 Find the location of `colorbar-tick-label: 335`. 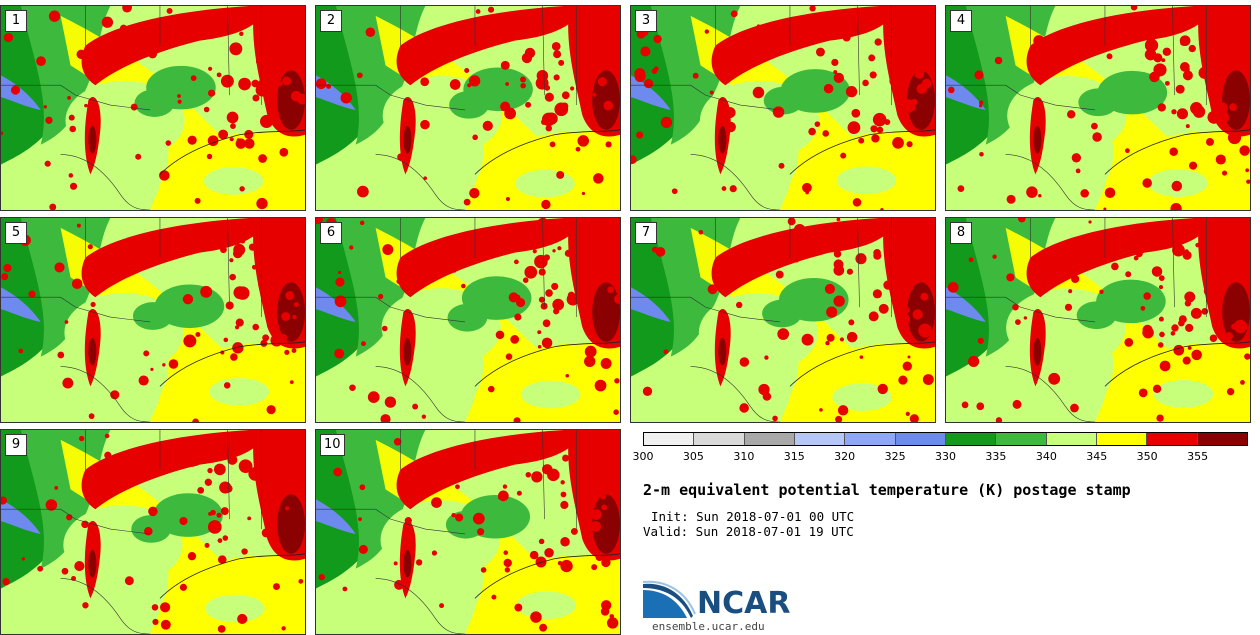

colorbar-tick-label: 335 is located at coordinates (996, 456).